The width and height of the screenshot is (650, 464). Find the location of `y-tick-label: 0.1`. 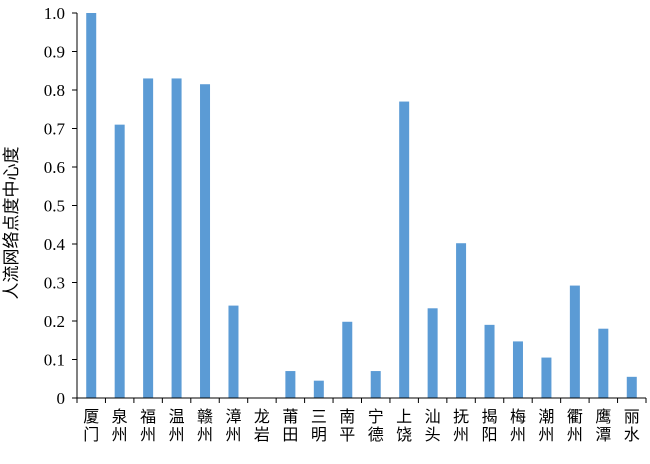

y-tick-label: 0.1 is located at coordinates (54, 360).